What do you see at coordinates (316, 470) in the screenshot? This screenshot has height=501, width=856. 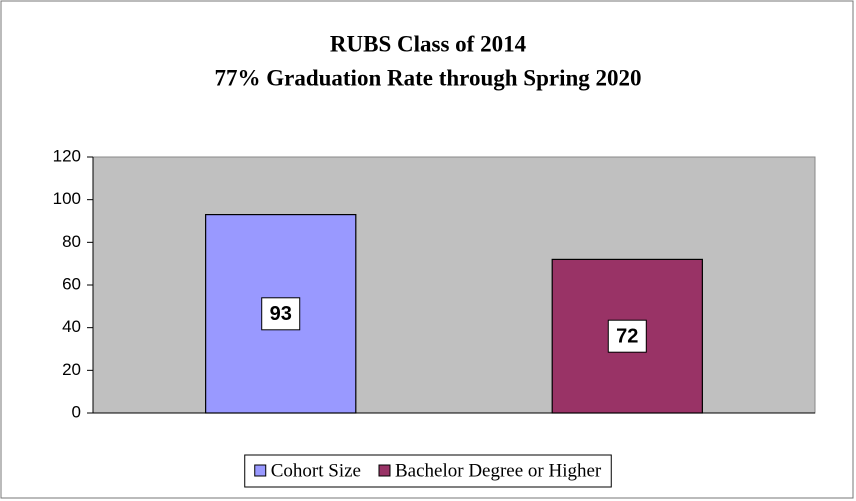 I see `legend-label: Cohort Size` at bounding box center [316, 470].